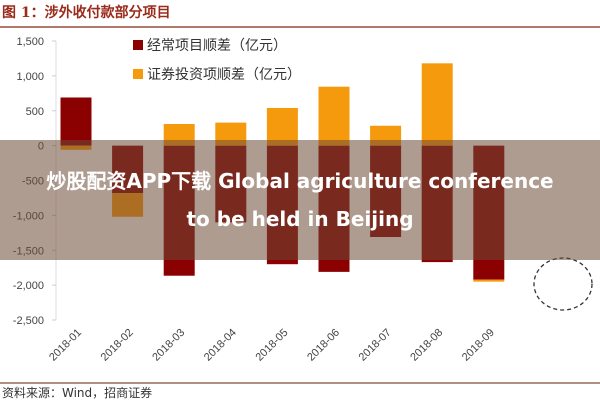  What do you see at coordinates (30, 42) in the screenshot?
I see `y-tick-label: 1,500` at bounding box center [30, 42].